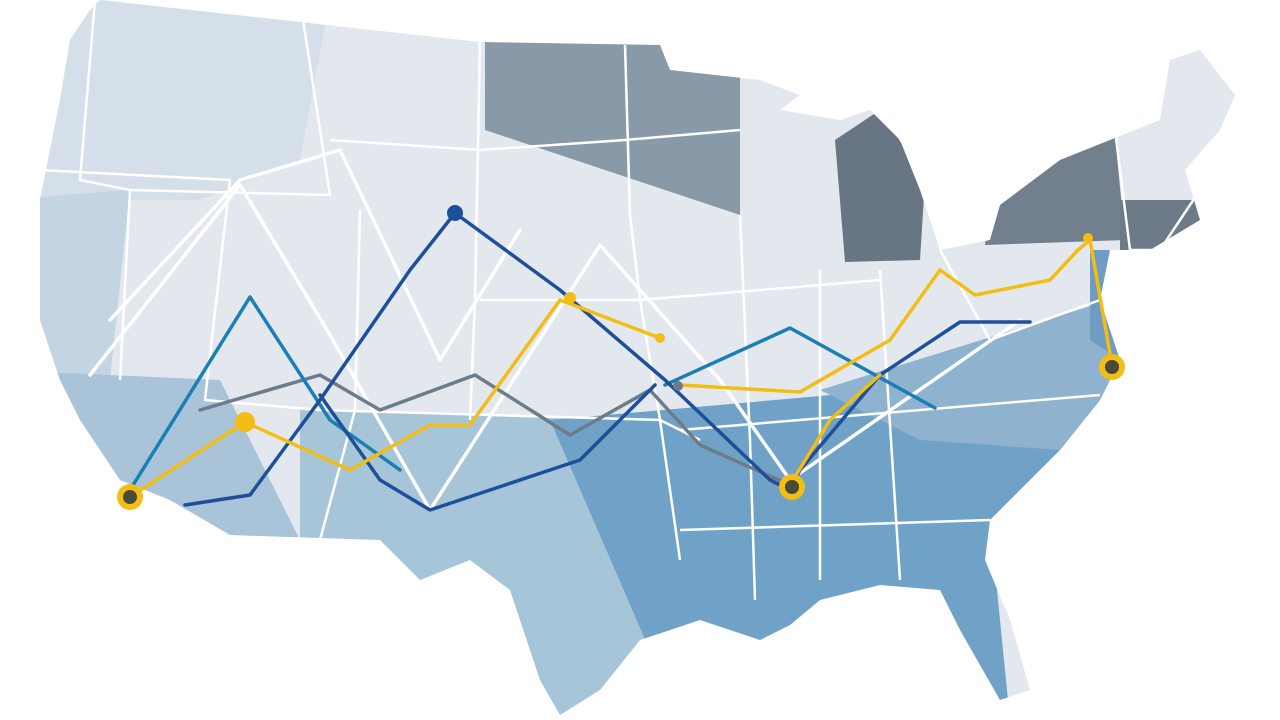  I want to click on route-gray, so click(495, 430).